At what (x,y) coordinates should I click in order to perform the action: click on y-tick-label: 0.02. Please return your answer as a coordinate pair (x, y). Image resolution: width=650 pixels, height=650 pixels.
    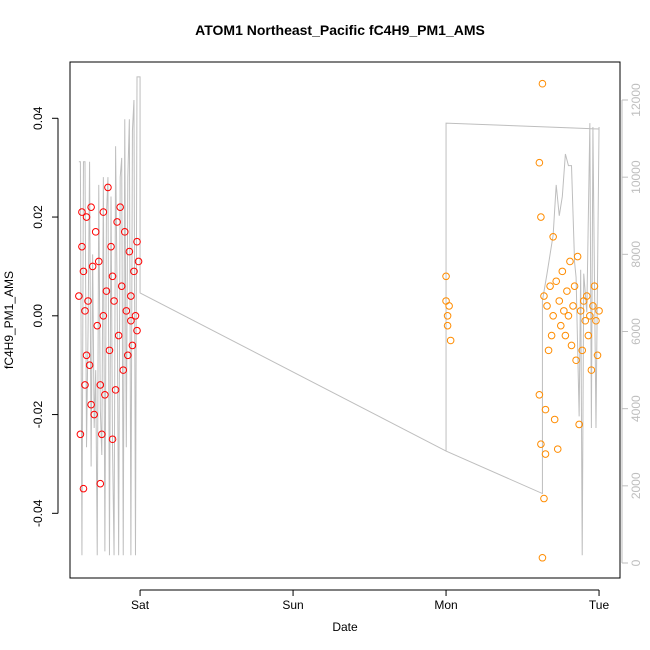
    Looking at the image, I should click on (38, 217).